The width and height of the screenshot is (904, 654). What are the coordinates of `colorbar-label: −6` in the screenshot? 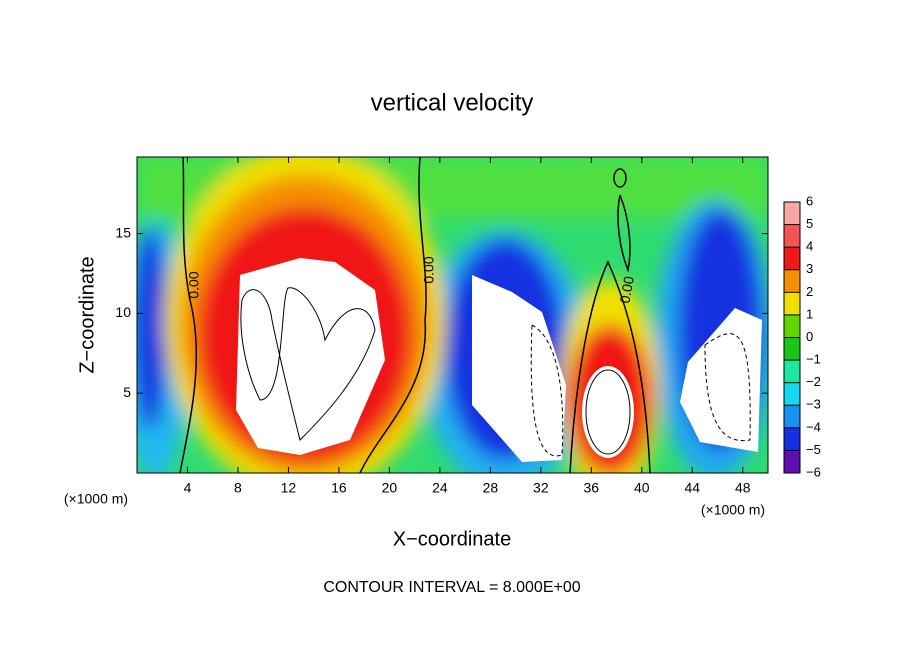 It's located at (813, 471).